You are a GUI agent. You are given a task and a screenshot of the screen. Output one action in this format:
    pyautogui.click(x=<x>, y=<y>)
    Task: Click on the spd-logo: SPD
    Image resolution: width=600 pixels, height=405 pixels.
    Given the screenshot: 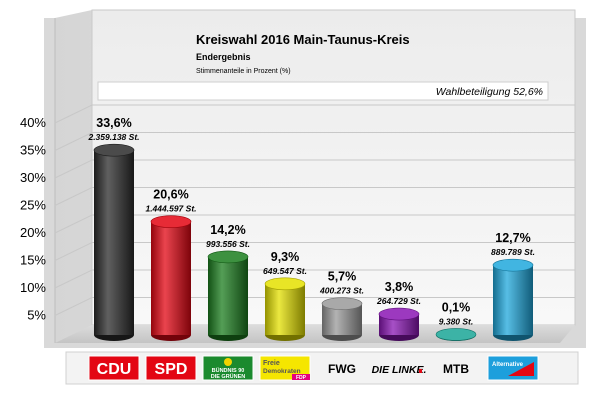 What is the action you would take?
    pyautogui.click(x=171, y=368)
    